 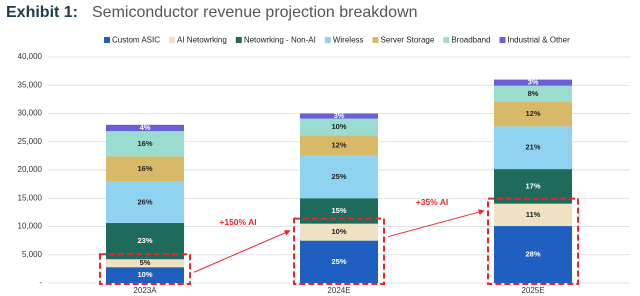 What do you see at coordinates (30, 56) in the screenshot?
I see `y-tick-label: 40,000` at bounding box center [30, 56].